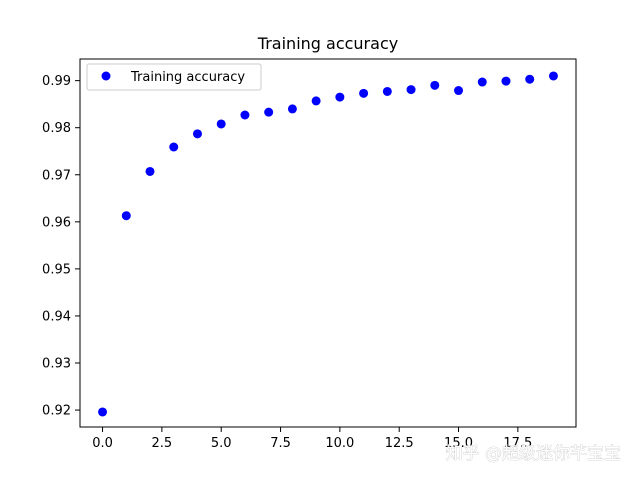  What do you see at coordinates (399, 443) in the screenshot?
I see `x-tick-label: 12.5` at bounding box center [399, 443].